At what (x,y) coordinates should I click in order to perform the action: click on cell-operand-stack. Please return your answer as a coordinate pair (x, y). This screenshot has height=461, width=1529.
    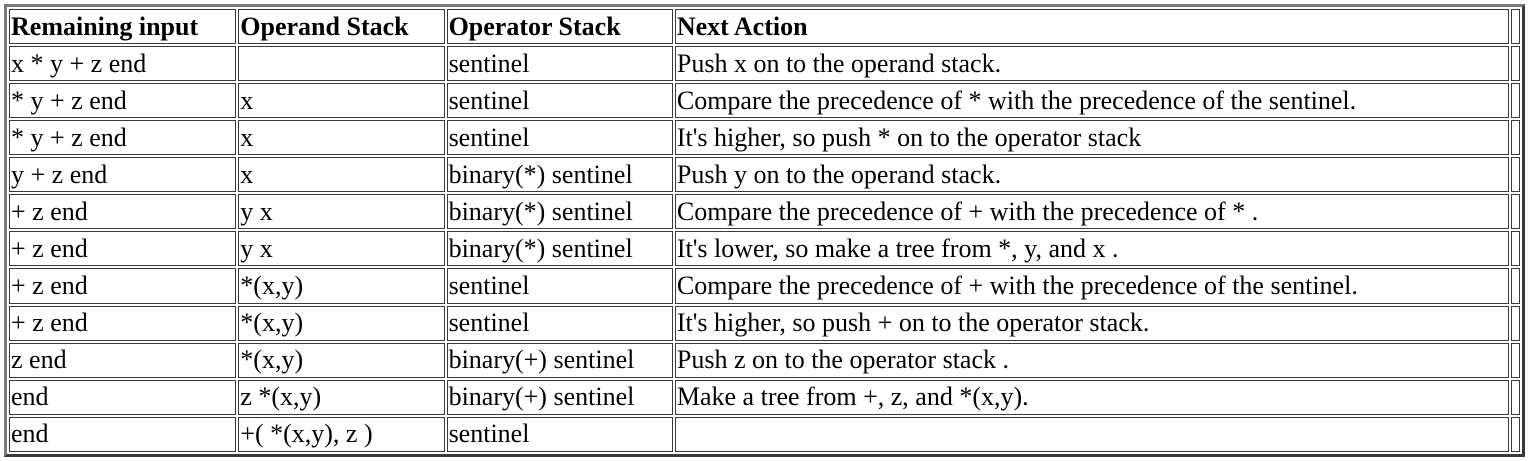
    Looking at the image, I should click on (341, 64).